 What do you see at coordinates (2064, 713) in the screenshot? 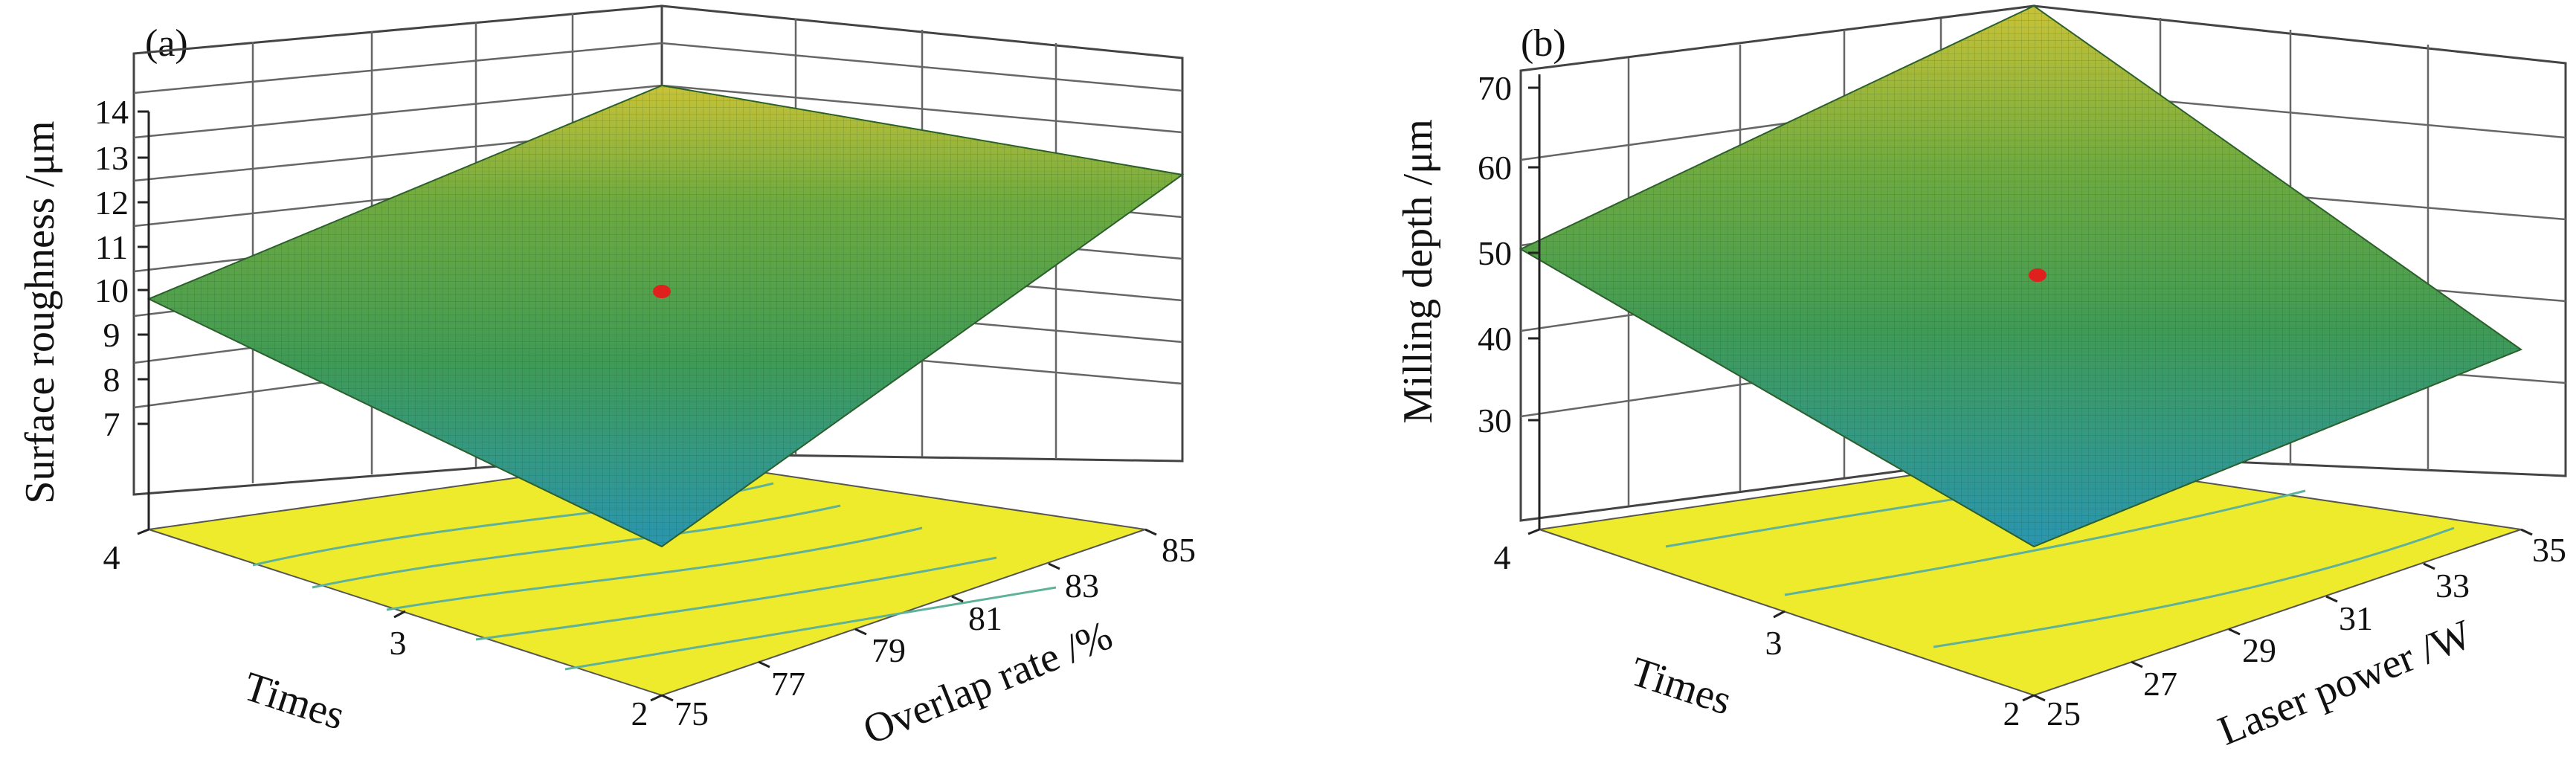
I see `y-tick-b-25: 25` at bounding box center [2064, 713].